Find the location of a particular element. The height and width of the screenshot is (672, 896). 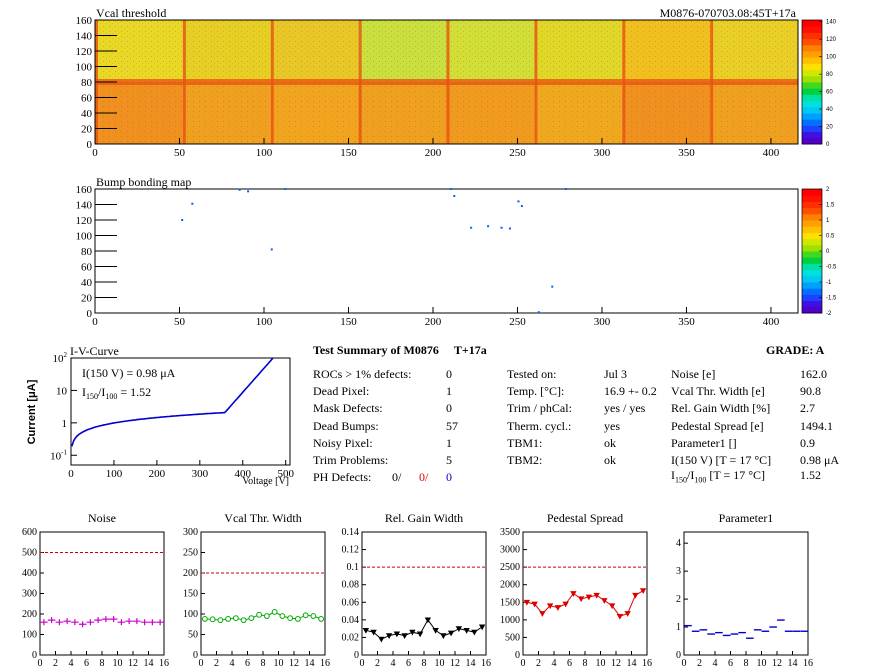

summary-row-label: Trim / phCal: is located at coordinates (539, 408).